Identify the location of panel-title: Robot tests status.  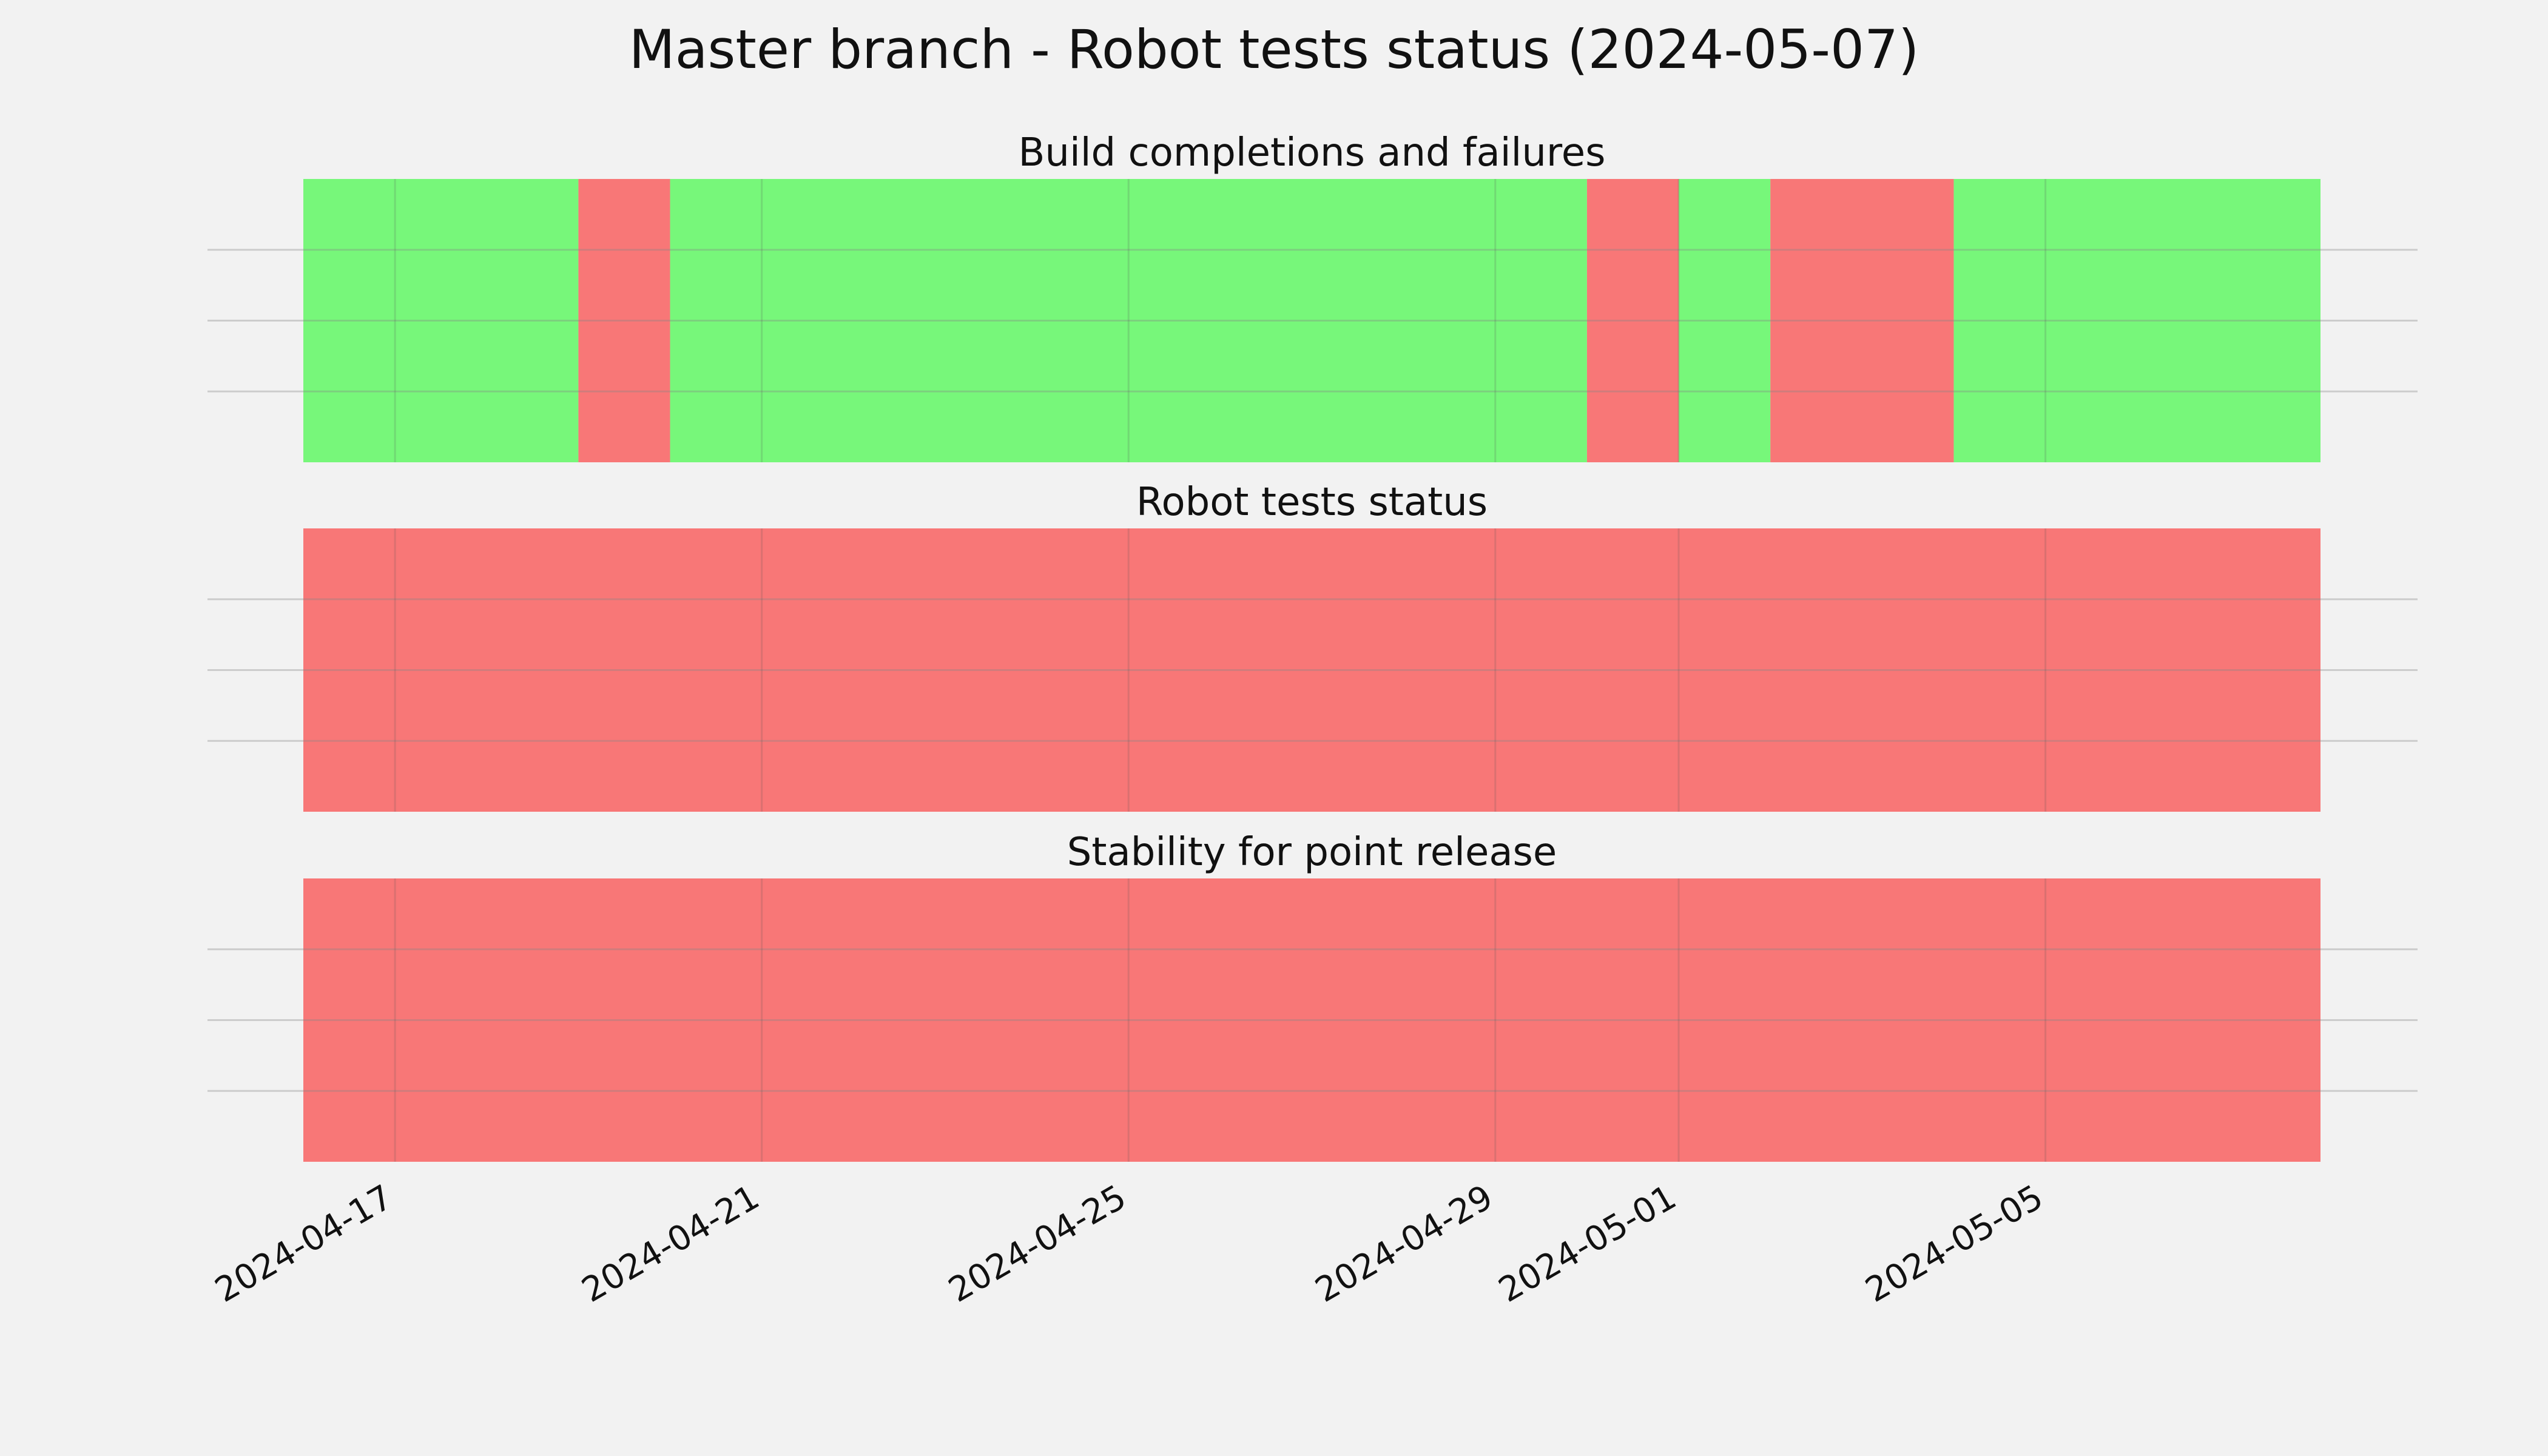
(1312, 502).